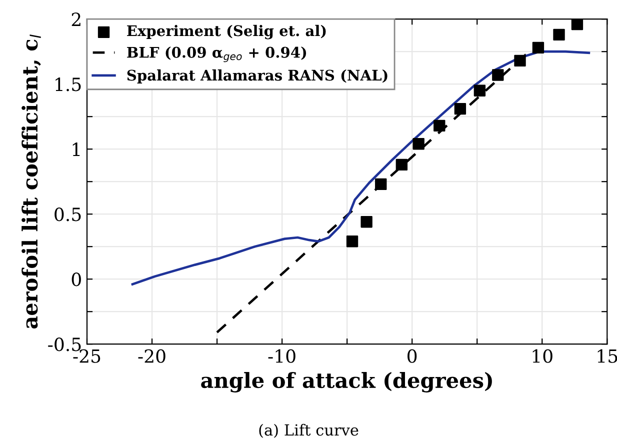 Image resolution: width=617 pixels, height=444 pixels. What do you see at coordinates (64, 345) in the screenshot?
I see `y-tick-label: -0.5` at bounding box center [64, 345].